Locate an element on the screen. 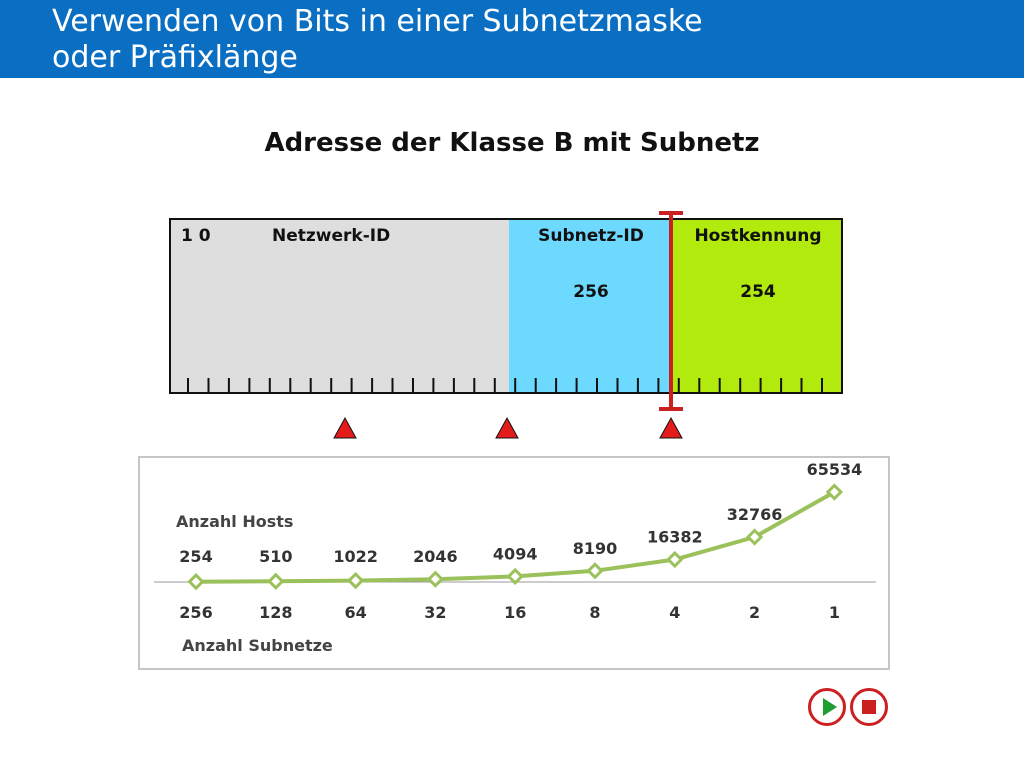  hosts-axis-label: Anzahl Hosts is located at coordinates (234, 521).